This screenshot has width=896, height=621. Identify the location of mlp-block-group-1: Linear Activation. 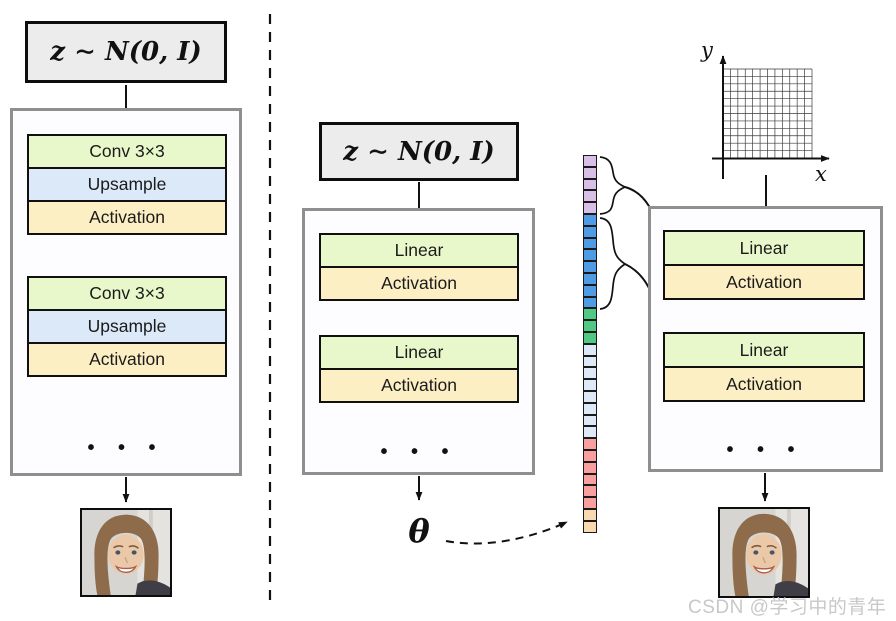
(764, 265).